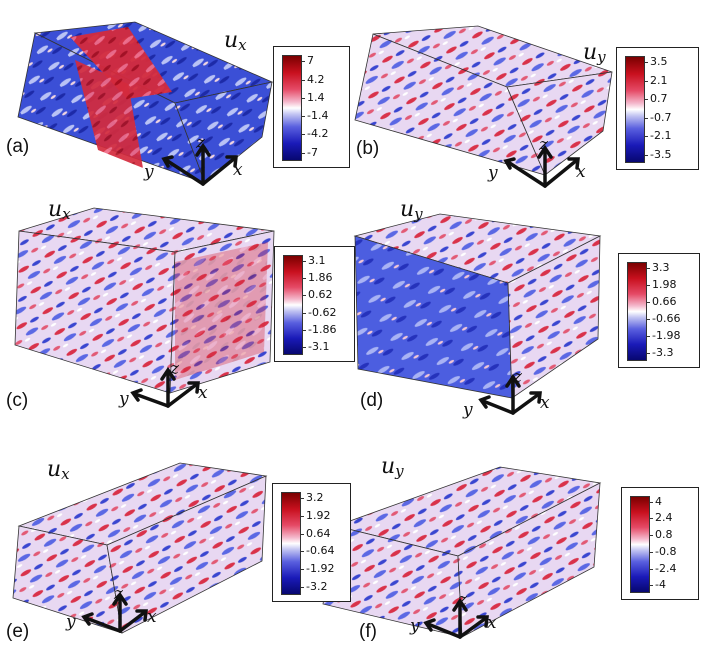 This screenshot has width=701, height=649. Describe the element at coordinates (492, 623) in the screenshot. I see `axis-f-x: x` at that location.